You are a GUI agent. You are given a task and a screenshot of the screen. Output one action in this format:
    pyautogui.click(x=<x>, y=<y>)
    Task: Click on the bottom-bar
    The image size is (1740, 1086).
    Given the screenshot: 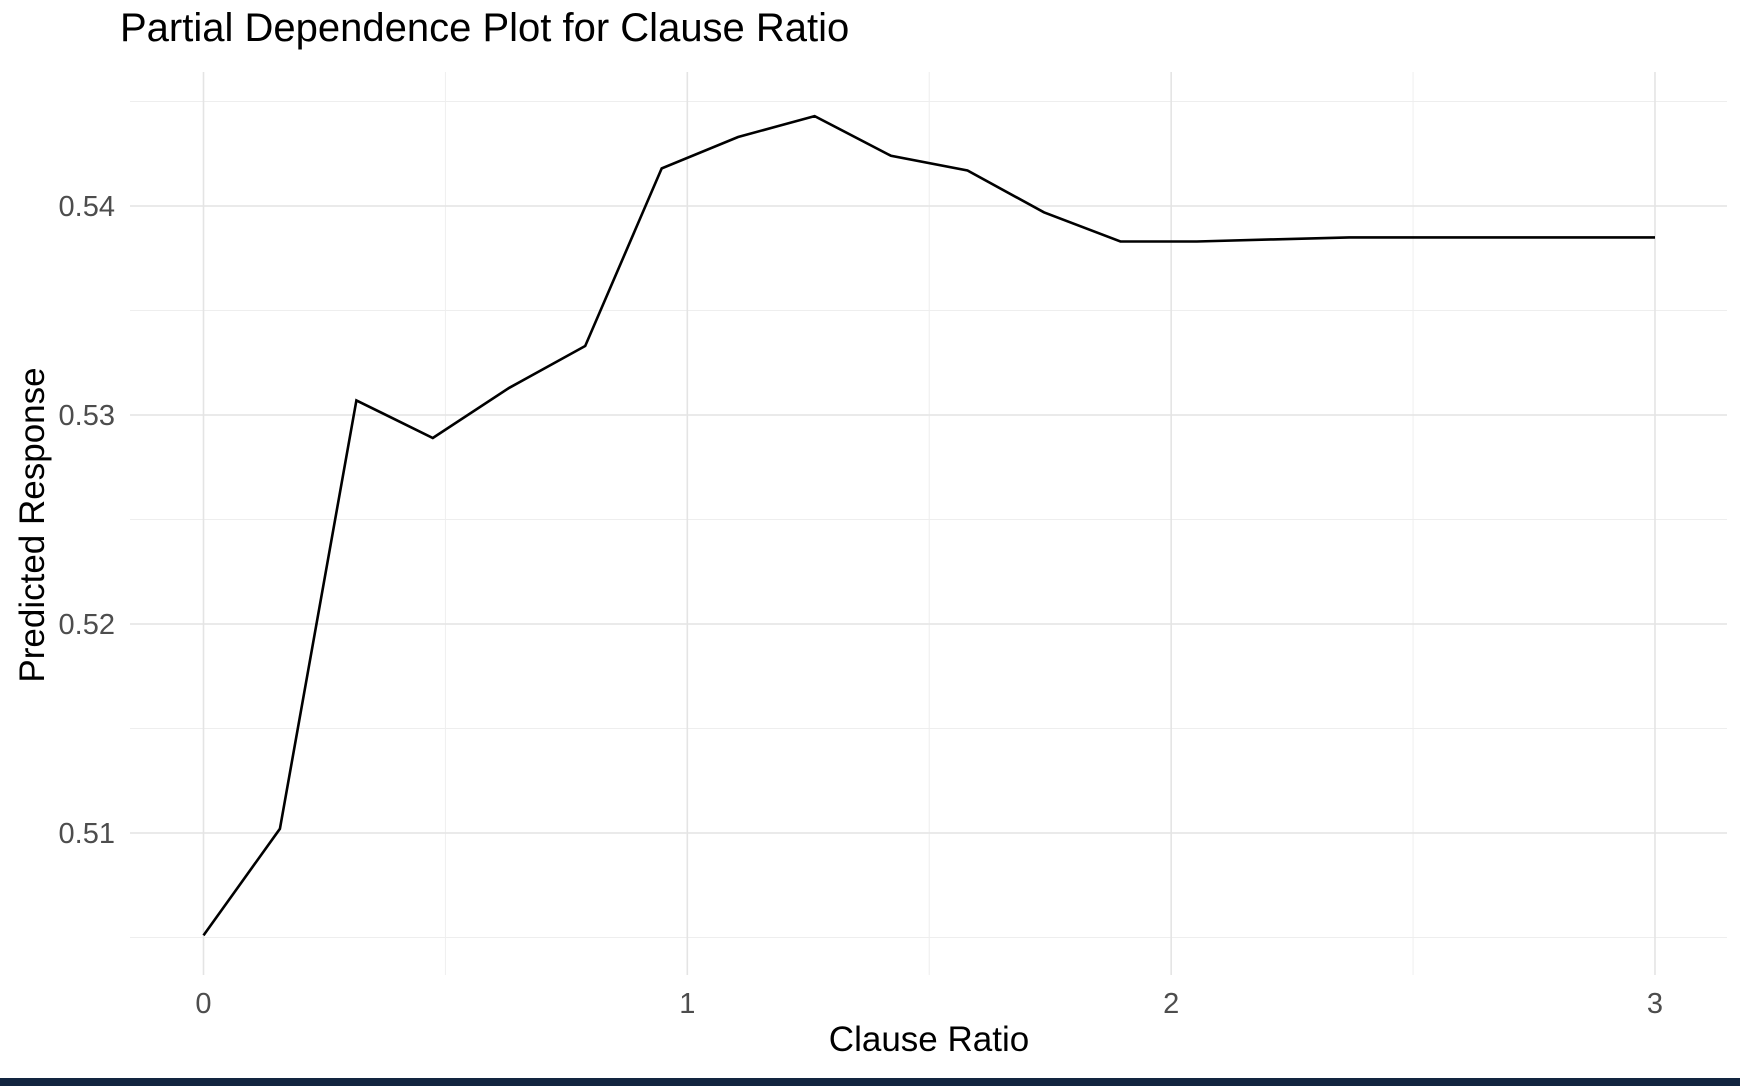 What is the action you would take?
    pyautogui.click(x=870, y=1082)
    